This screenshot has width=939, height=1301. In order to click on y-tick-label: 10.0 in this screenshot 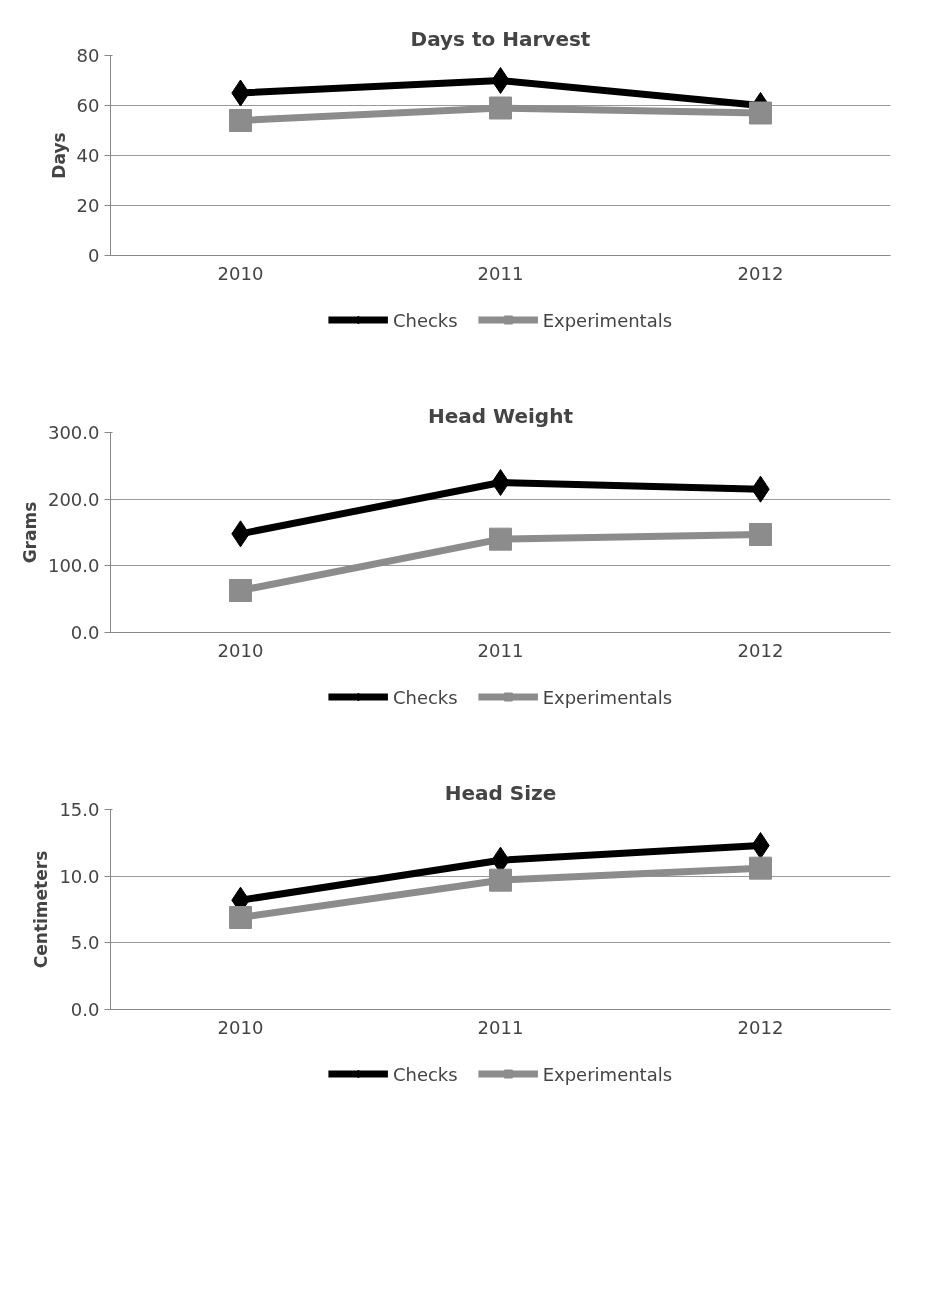, I will do `click(79, 876)`.